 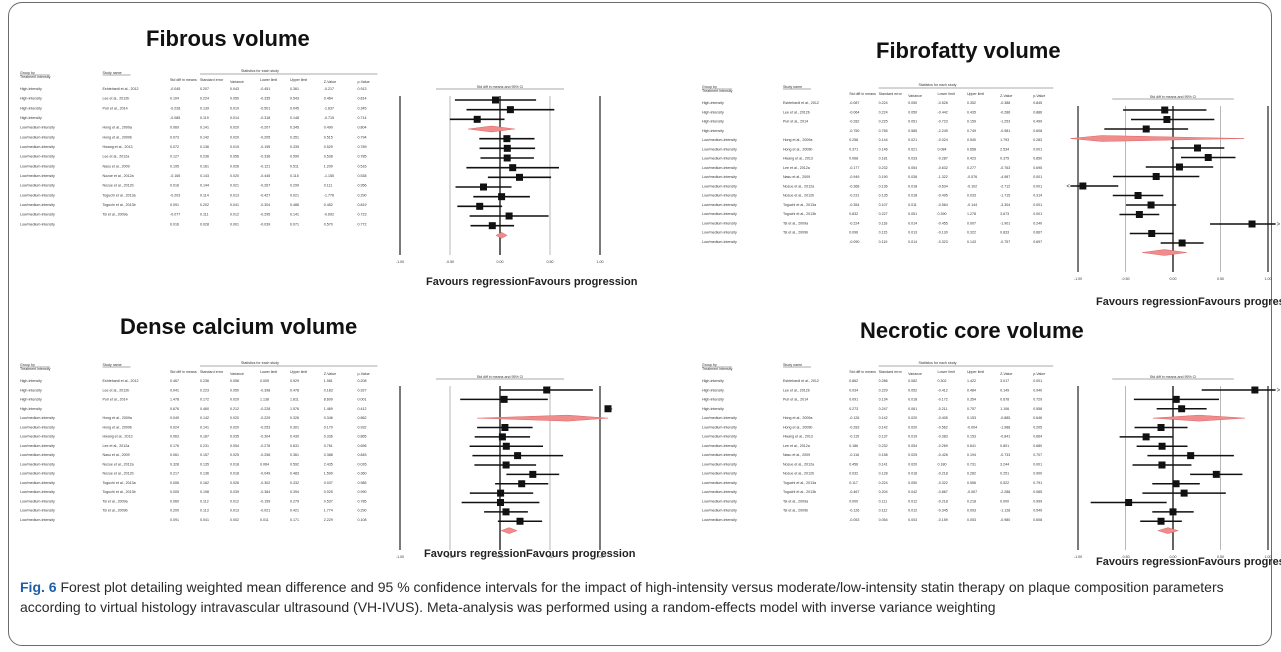 What do you see at coordinates (1004, 501) in the screenshot?
I see `row-z-value: 0.000` at bounding box center [1004, 501].